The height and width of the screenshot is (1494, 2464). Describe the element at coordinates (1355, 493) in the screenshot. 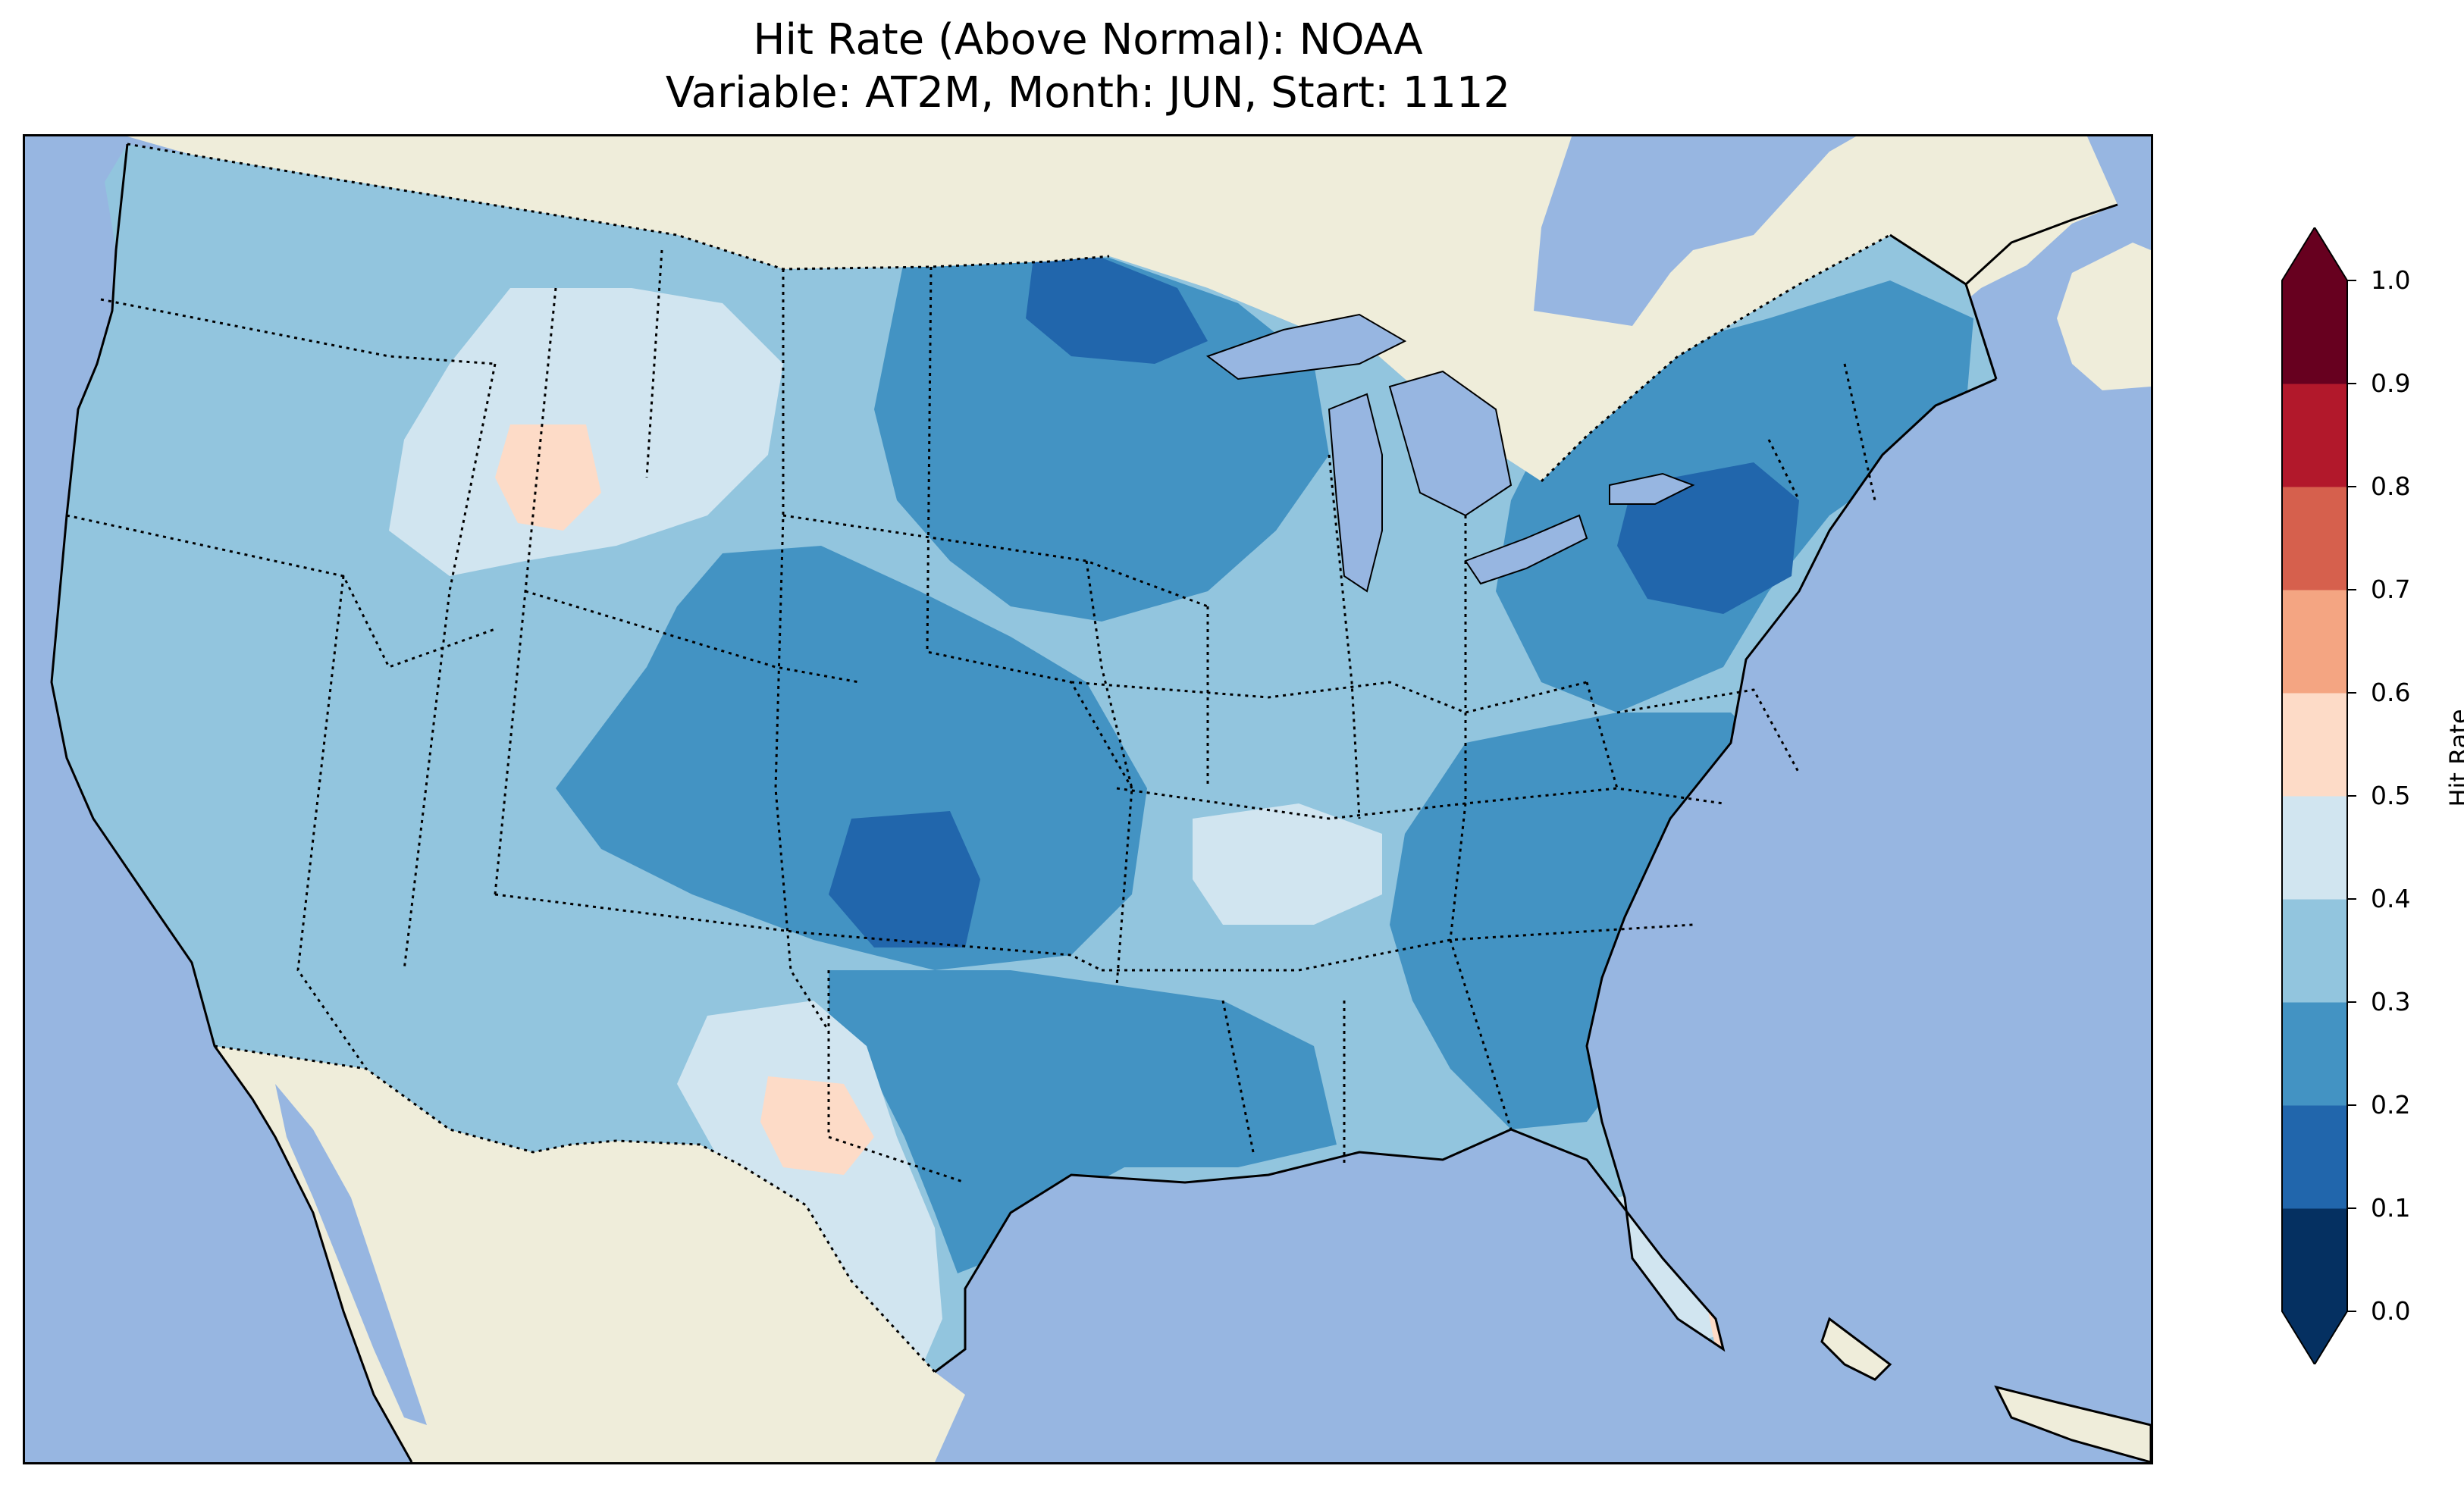

I see `lake-michigan` at that location.